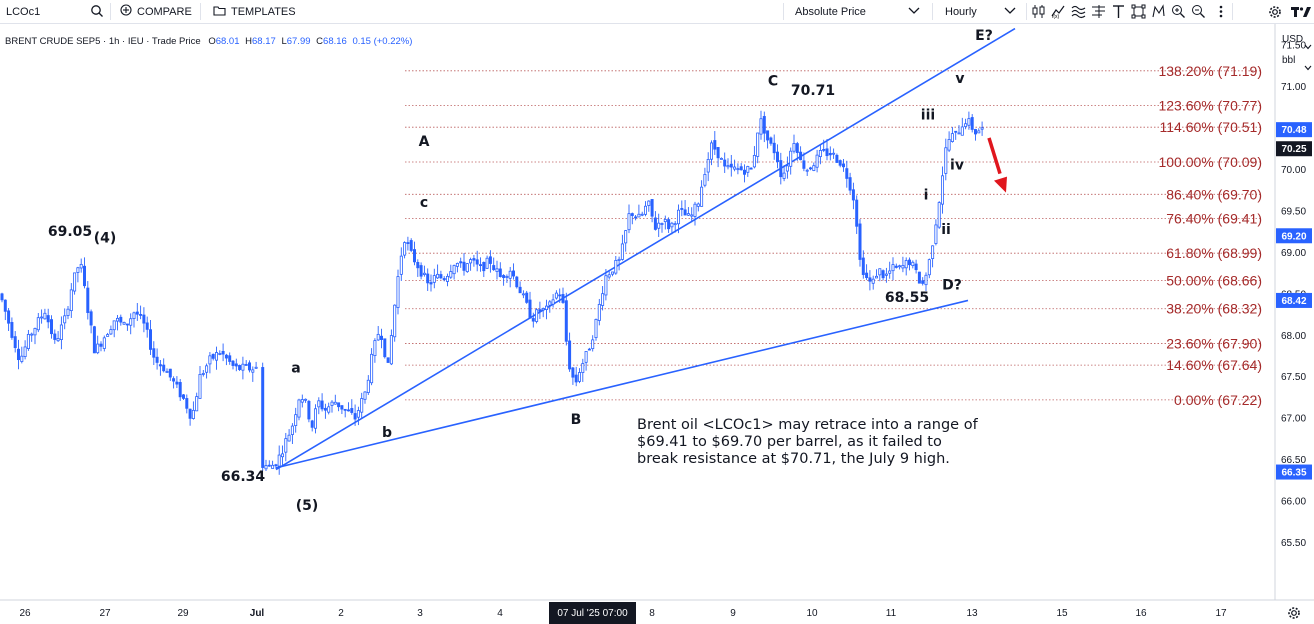 Image resolution: width=1314 pixels, height=624 pixels. What do you see at coordinates (1220, 11) in the screenshot?
I see `more-options-icon` at bounding box center [1220, 11].